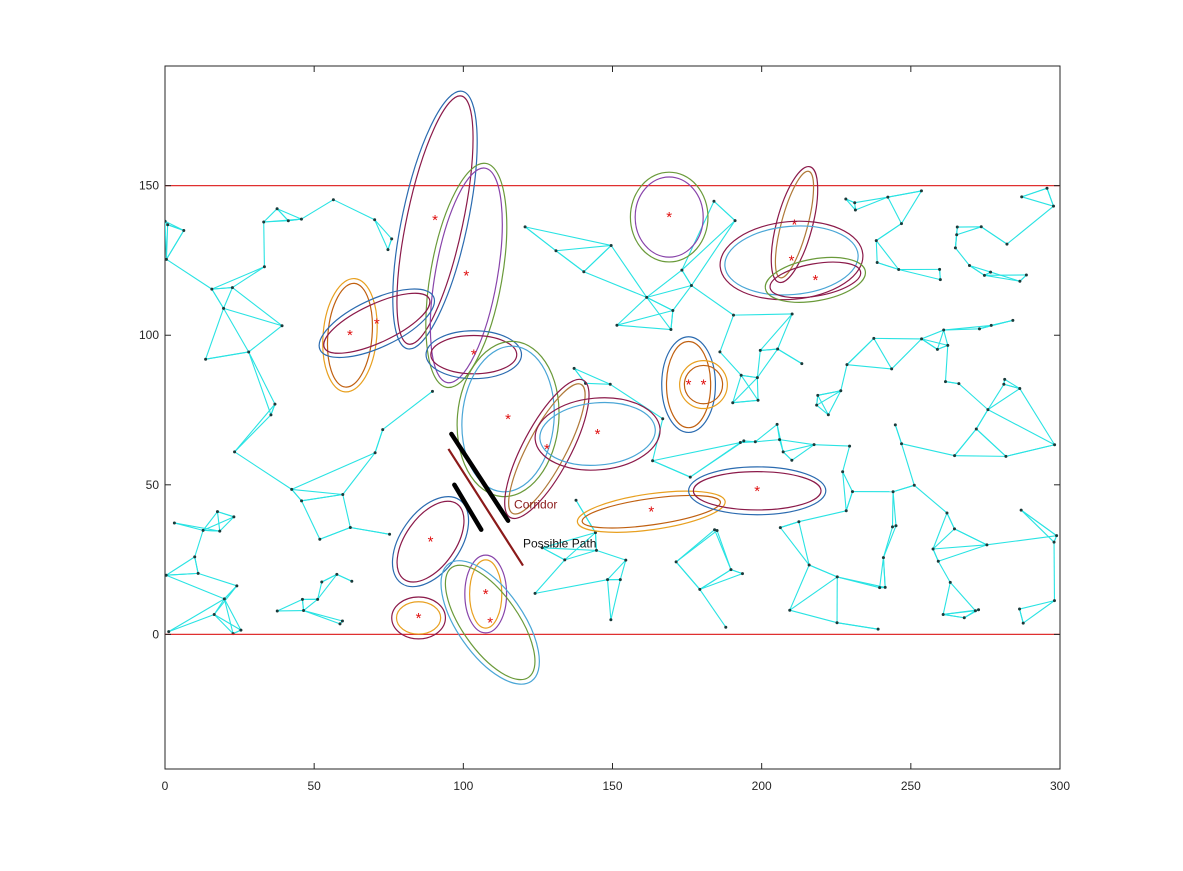  Describe the element at coordinates (463, 786) in the screenshot. I see `x-tick-label: 100` at that location.